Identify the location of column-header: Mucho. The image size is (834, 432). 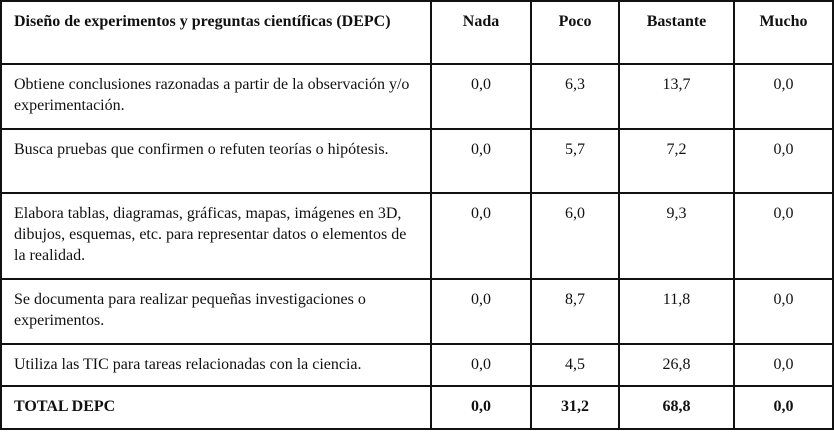
(783, 32).